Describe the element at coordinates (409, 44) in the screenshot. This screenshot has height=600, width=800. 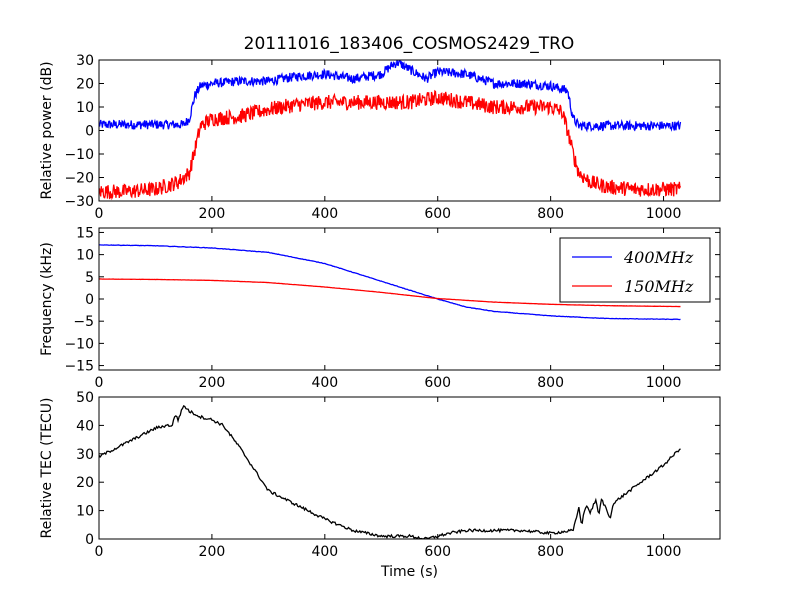
I see `figure-title: 20111016_183406_COSMOS2429_TRO` at that location.